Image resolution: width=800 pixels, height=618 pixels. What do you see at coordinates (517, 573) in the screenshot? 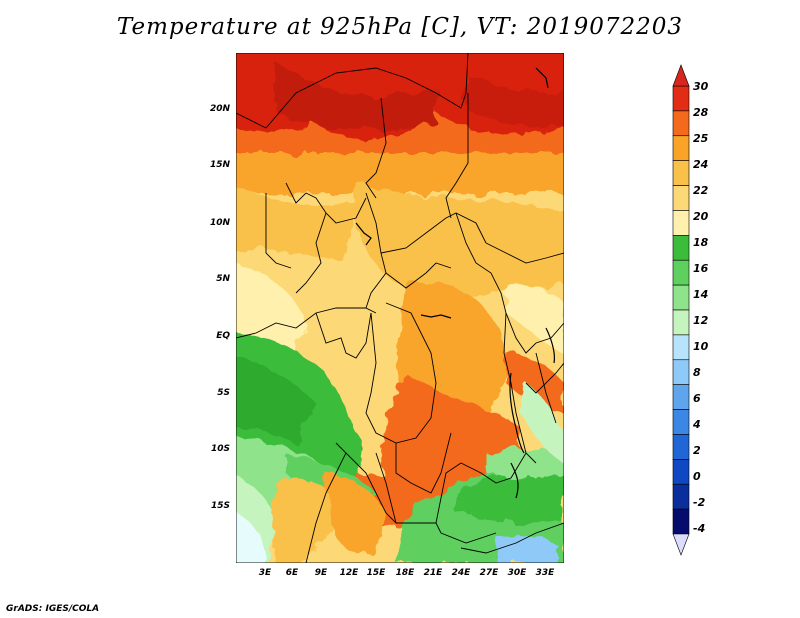
I see `lon-label-30e: 30E` at bounding box center [517, 573].